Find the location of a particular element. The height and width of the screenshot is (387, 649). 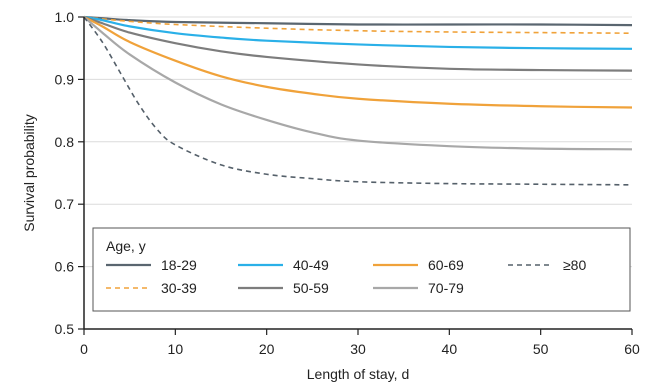

y-ticks: 0.5 0.6 0.7 0.8 0.9 1.0 is located at coordinates (69, 173).